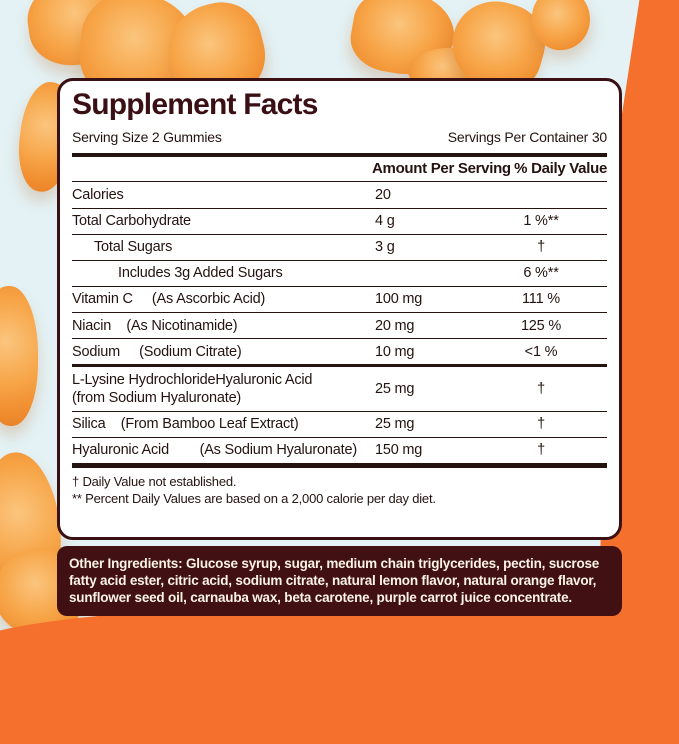  What do you see at coordinates (541, 325) in the screenshot?
I see `nutrient-daily-value: 125 %` at bounding box center [541, 325].